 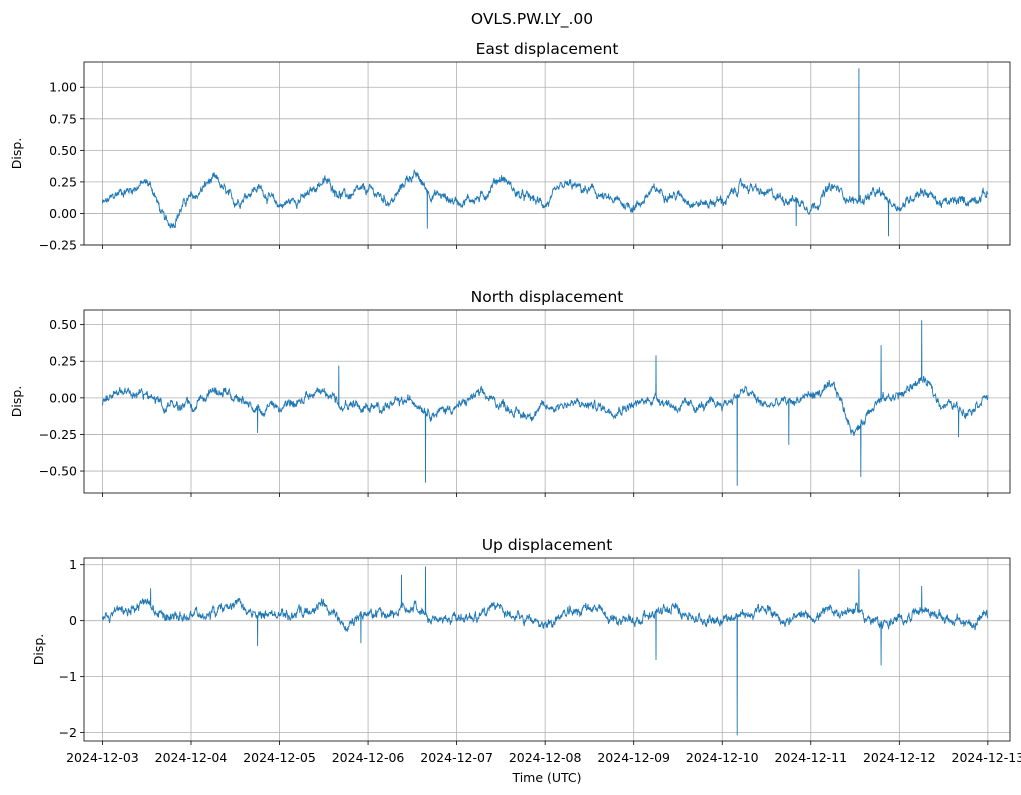 What do you see at coordinates (73, 564) in the screenshot?
I see `y-tick-label: 1` at bounding box center [73, 564].